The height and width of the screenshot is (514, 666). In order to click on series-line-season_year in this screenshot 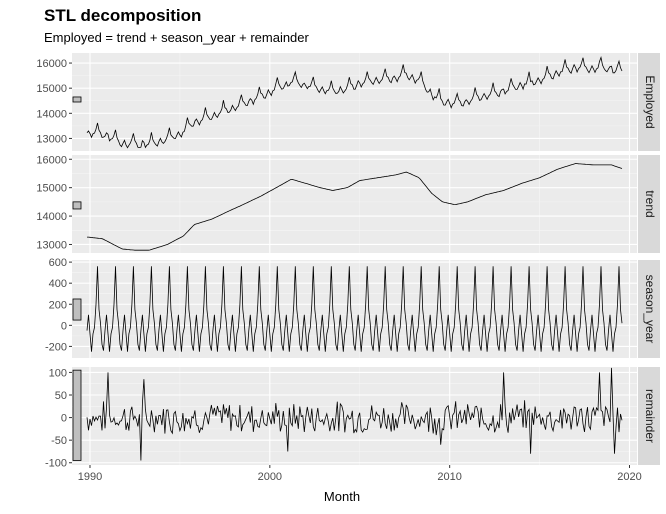, I will do `click(354, 309)`.